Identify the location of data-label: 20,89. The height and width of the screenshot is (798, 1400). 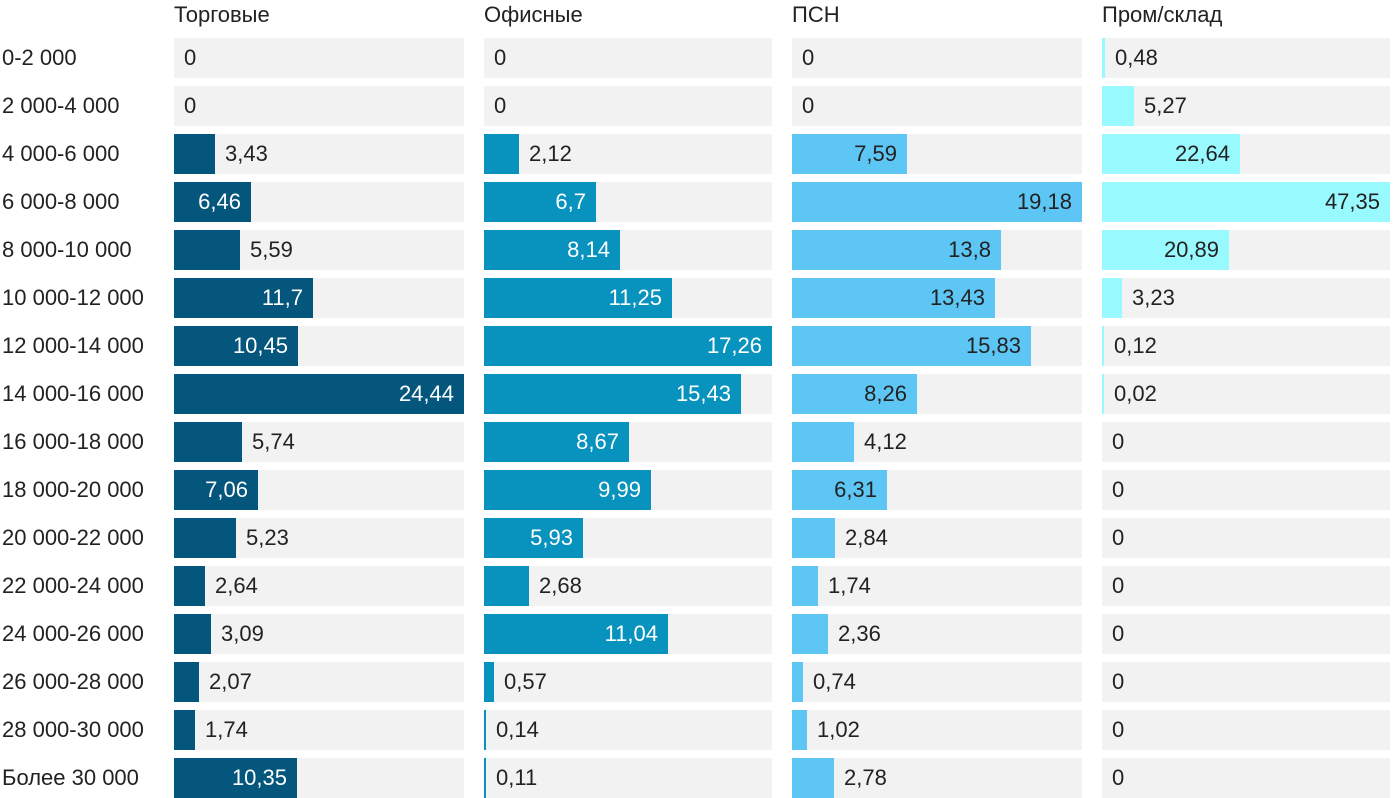
(1191, 249).